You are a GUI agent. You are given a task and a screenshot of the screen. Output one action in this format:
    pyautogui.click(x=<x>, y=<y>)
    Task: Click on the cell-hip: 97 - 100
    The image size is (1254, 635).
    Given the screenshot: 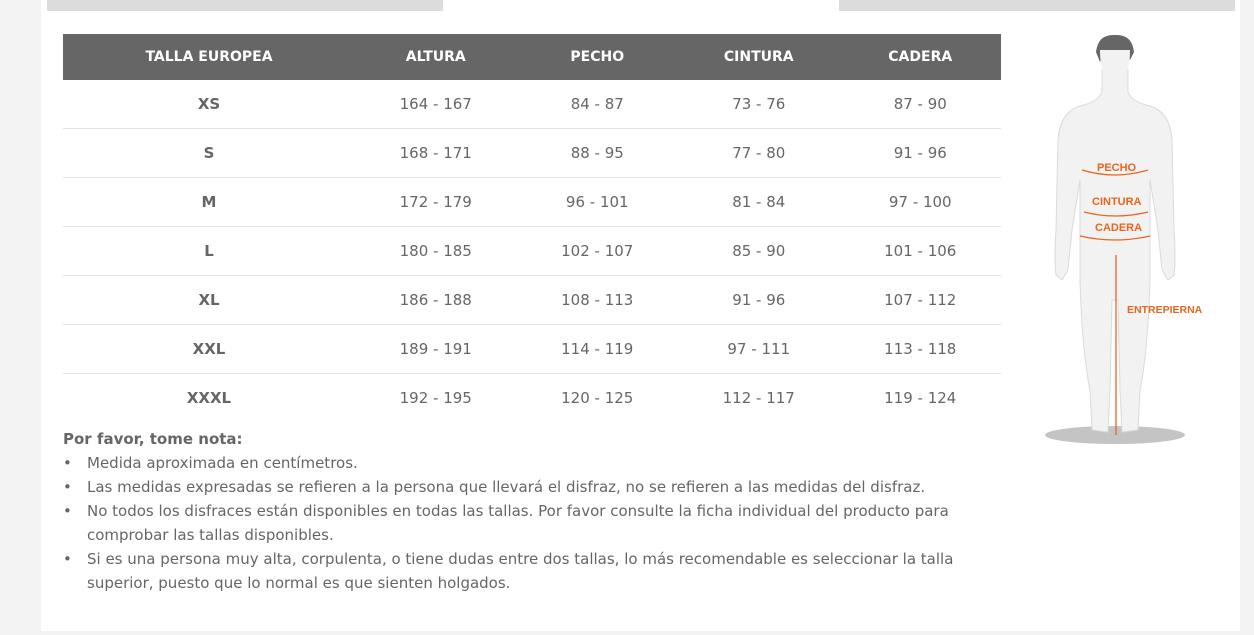 What is the action you would take?
    pyautogui.click(x=920, y=202)
    